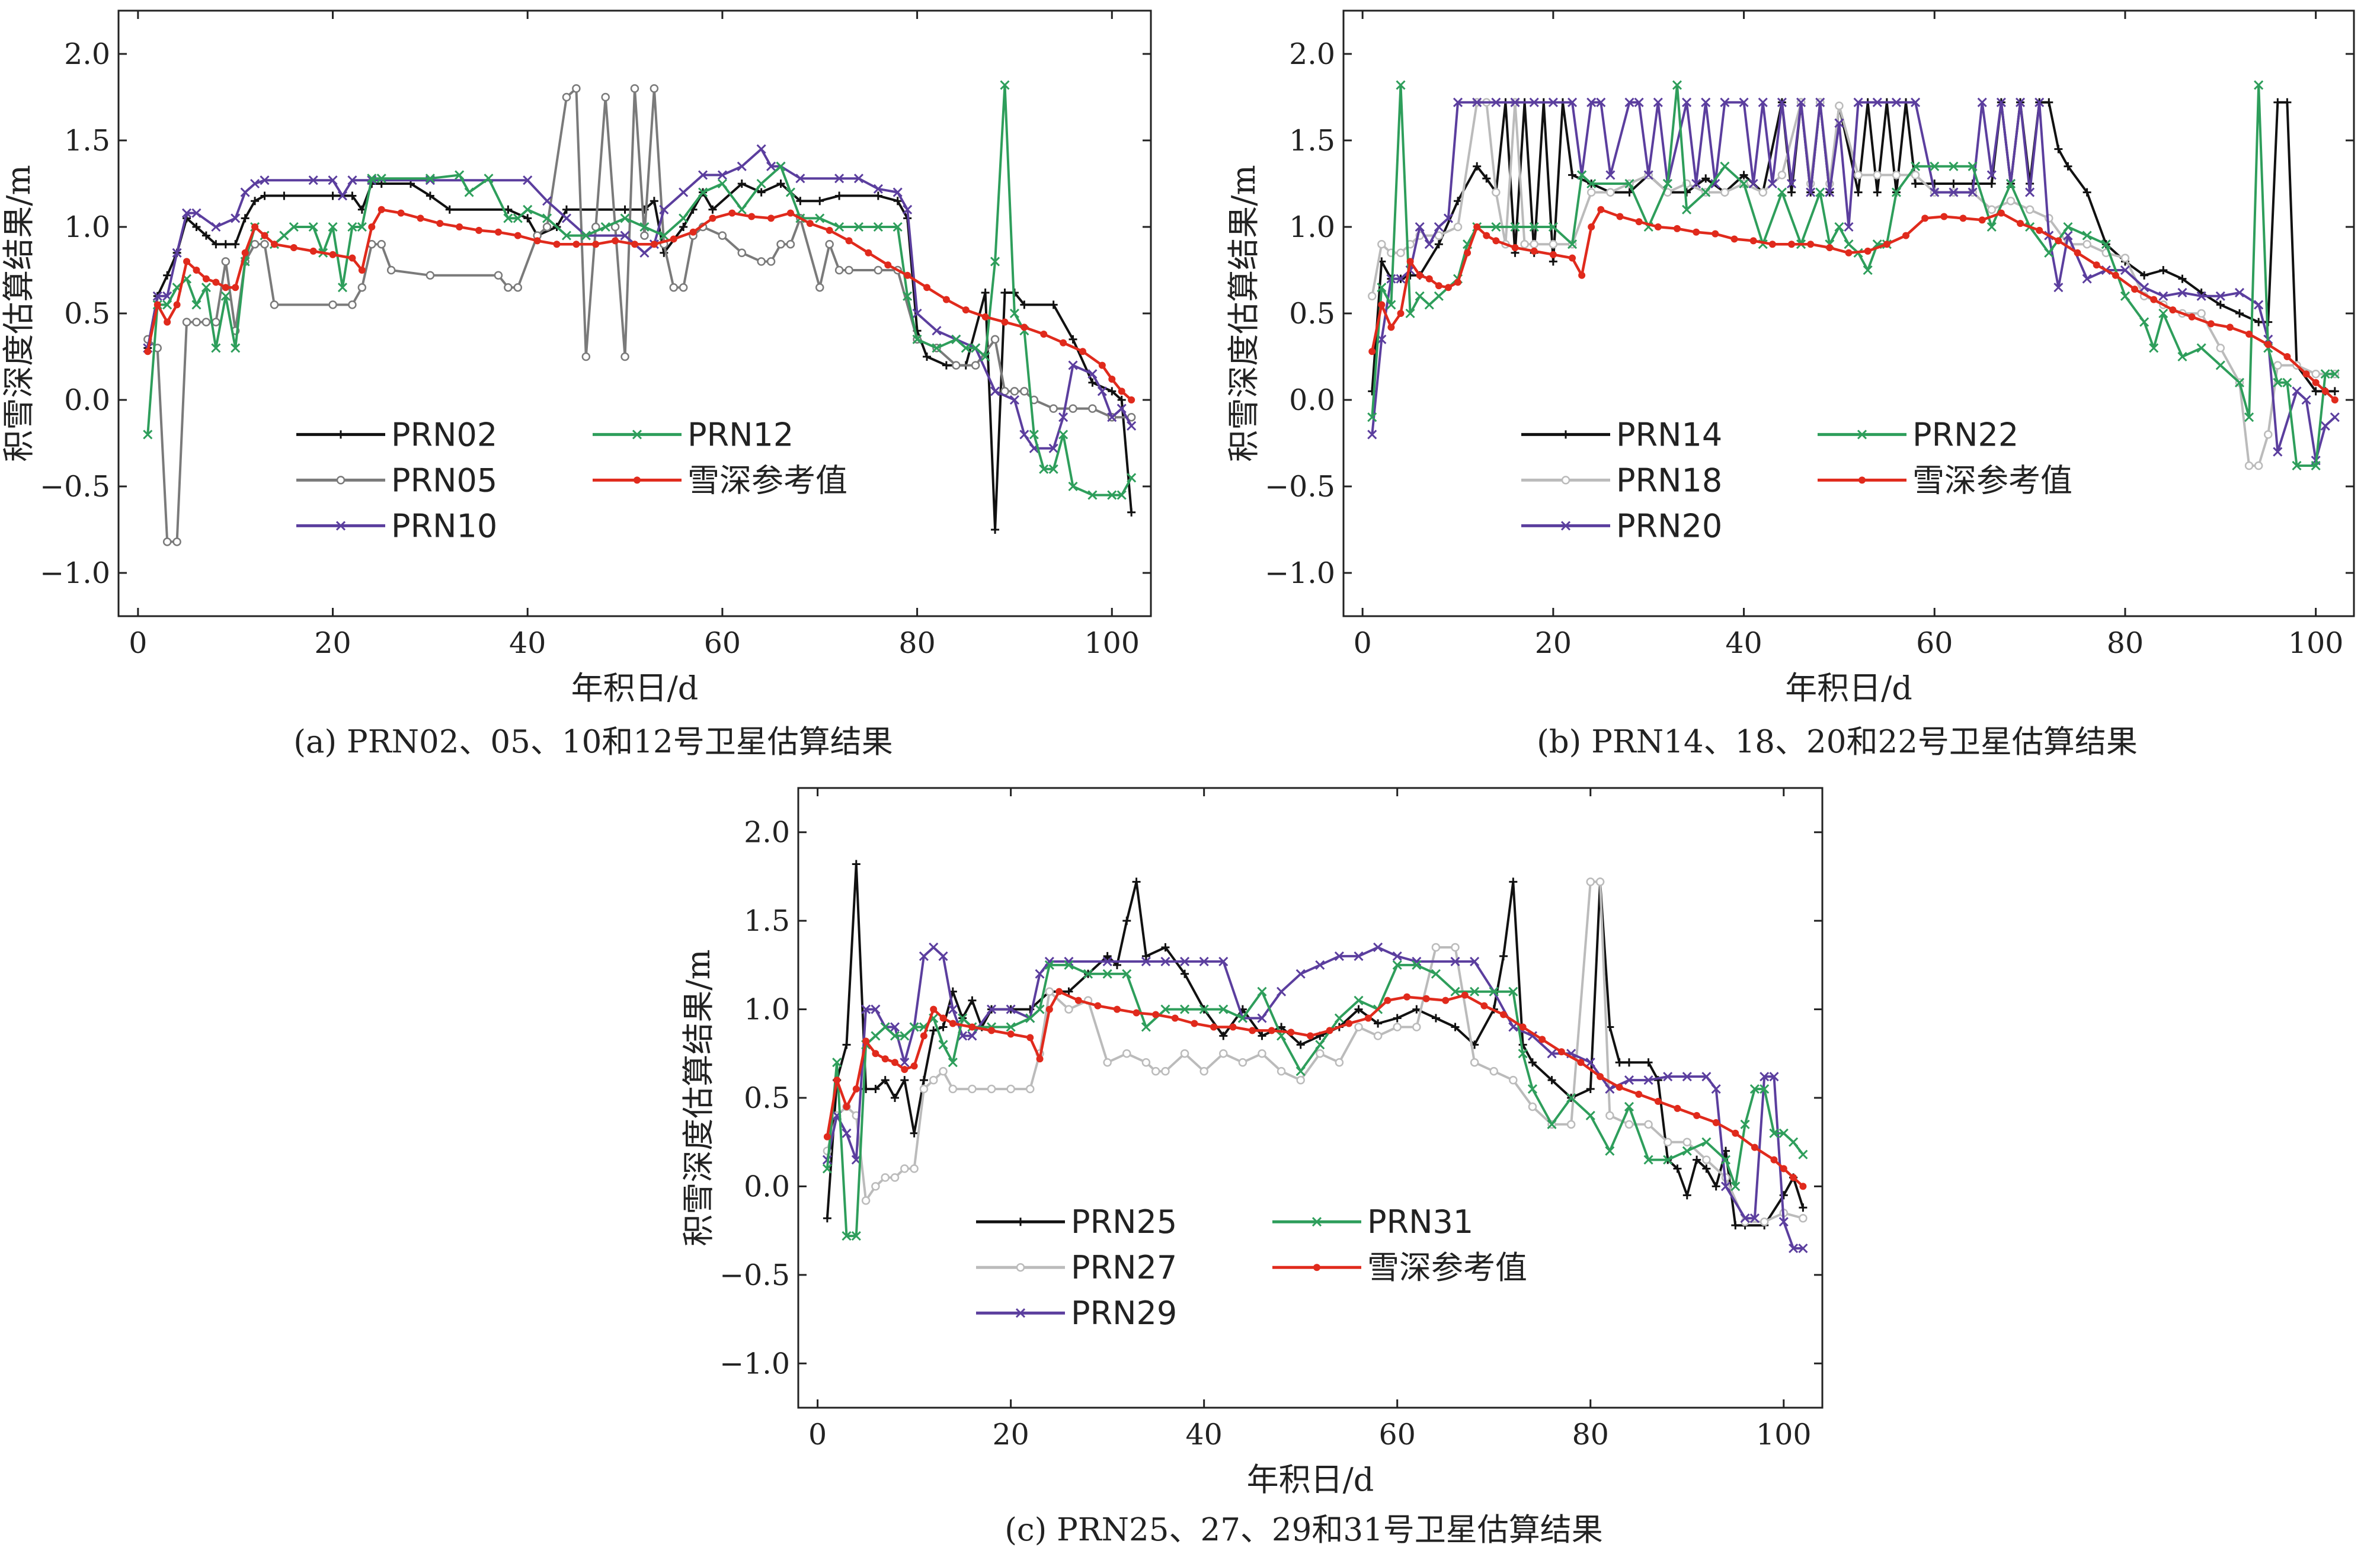  Describe the element at coordinates (754, 1275) in the screenshot. I see `y-tick-label: −0.5` at that location.